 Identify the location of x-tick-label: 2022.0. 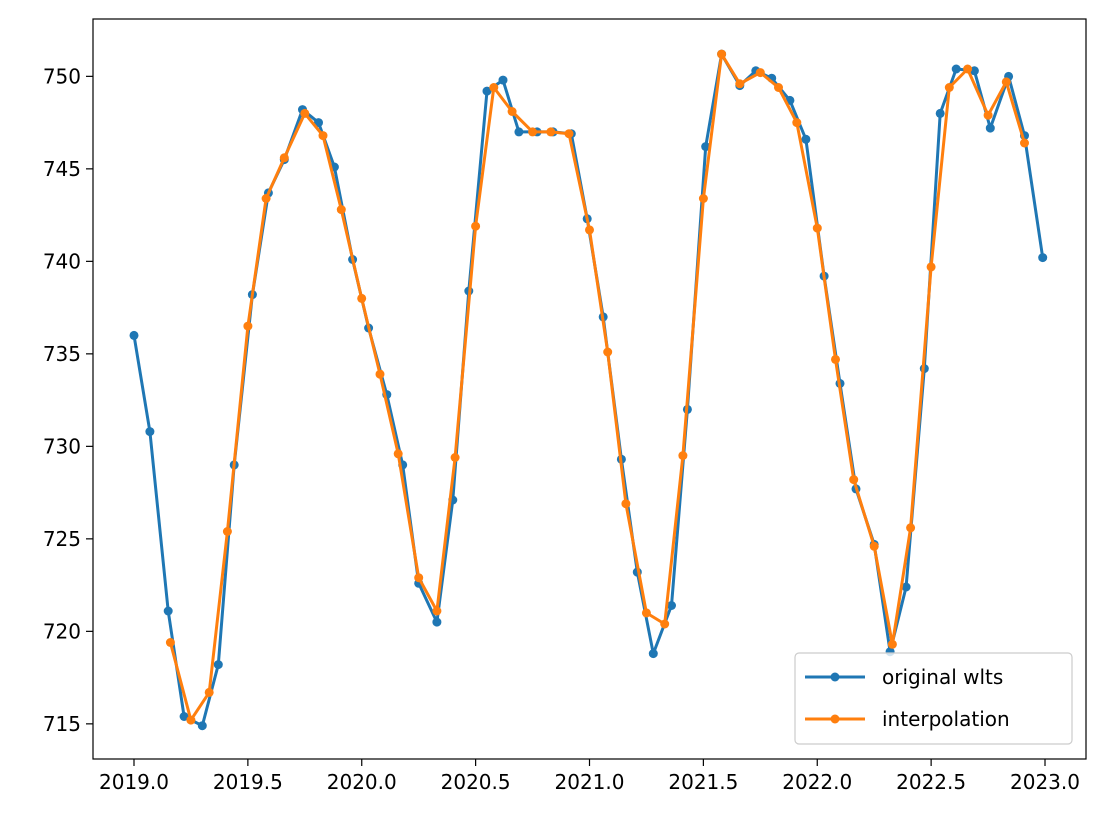
(817, 782).